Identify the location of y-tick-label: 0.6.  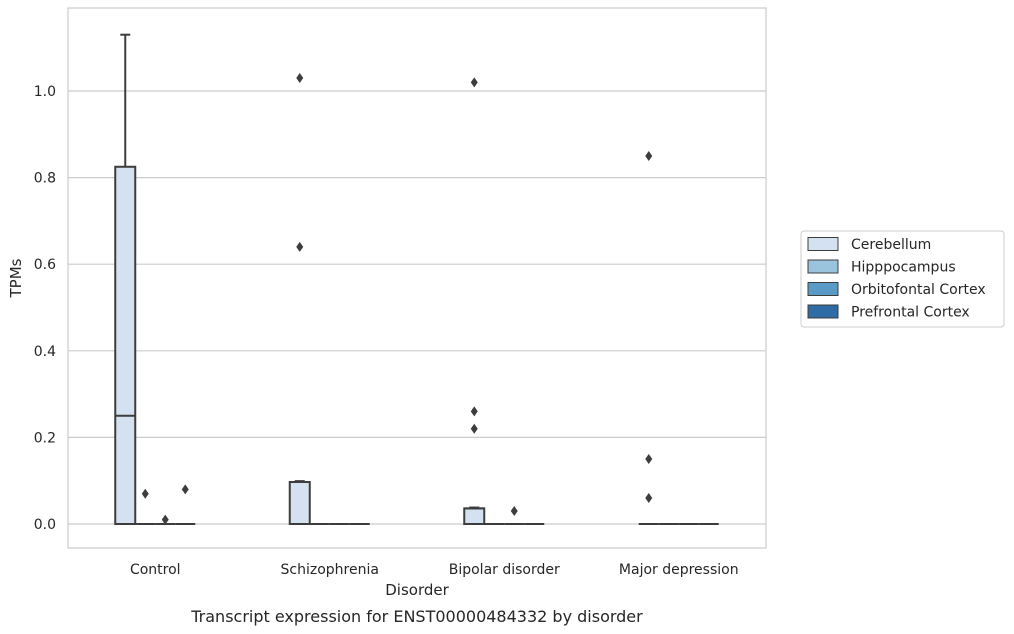
(45, 265).